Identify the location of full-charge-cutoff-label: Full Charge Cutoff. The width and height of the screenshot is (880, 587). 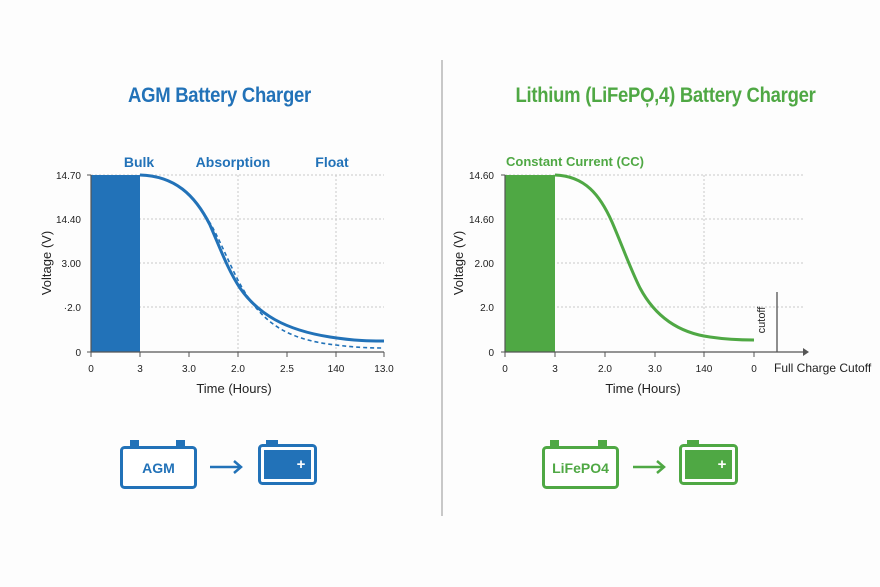
(823, 368).